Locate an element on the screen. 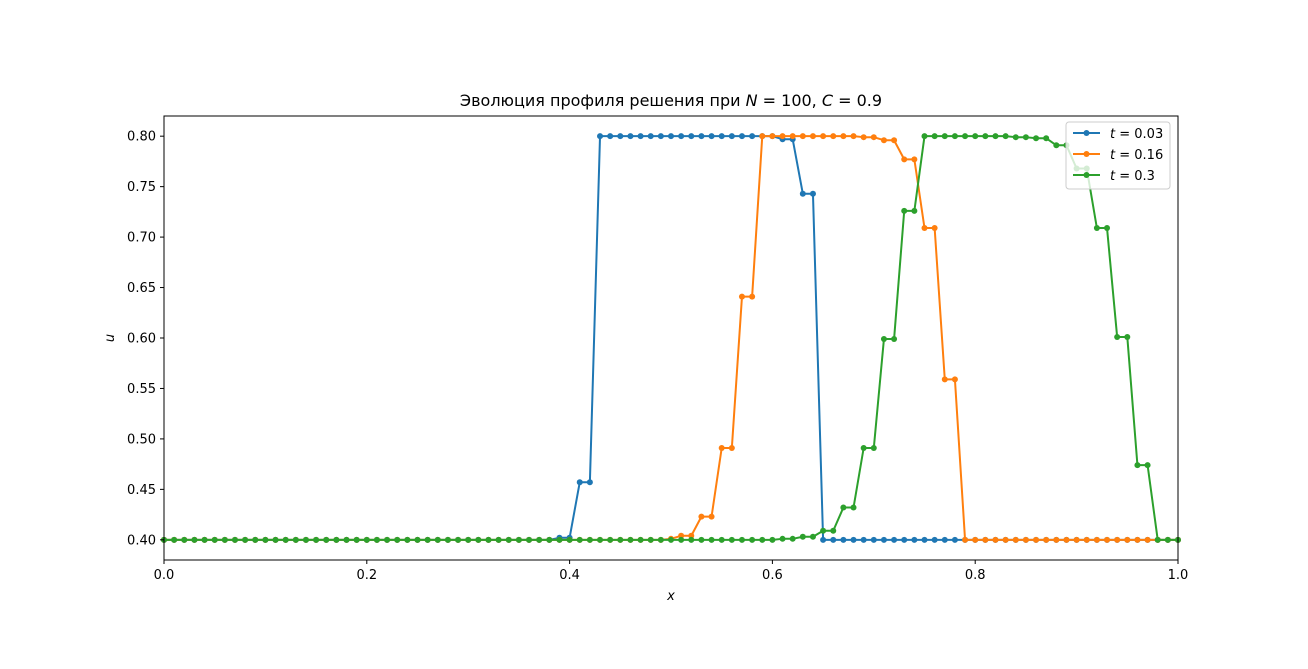 Image resolution: width=1308 pixels, height=669 pixels. y-tick-label: 0.45 is located at coordinates (141, 490).